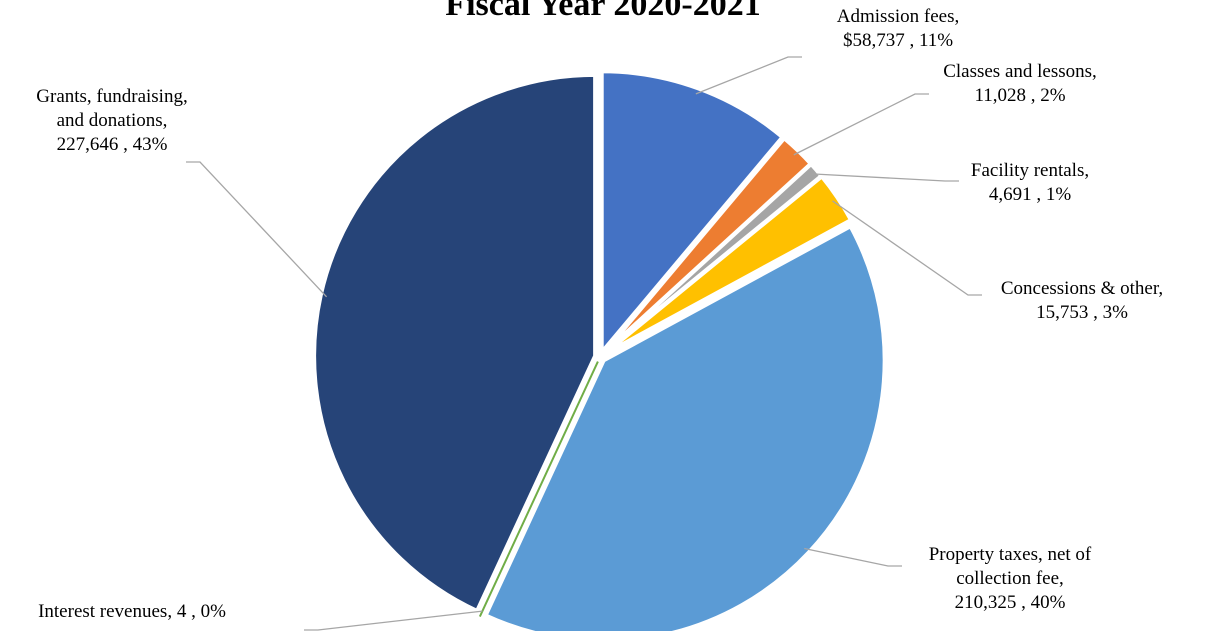  Describe the element at coordinates (1082, 300) in the screenshot. I see `data-label: Concessions & other, 15,753 , 3%` at that location.